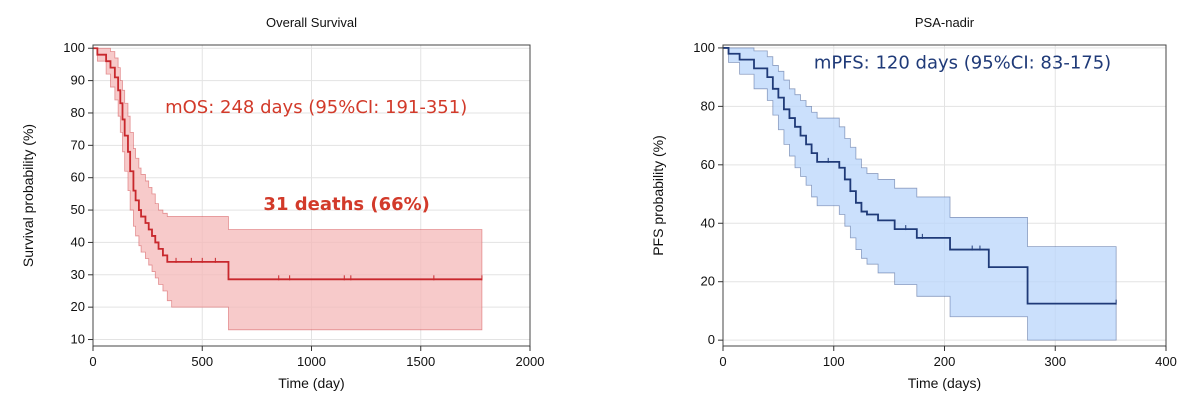 This screenshot has height=410, width=1200. I want to click on y-tick-label: 0, so click(711, 339).